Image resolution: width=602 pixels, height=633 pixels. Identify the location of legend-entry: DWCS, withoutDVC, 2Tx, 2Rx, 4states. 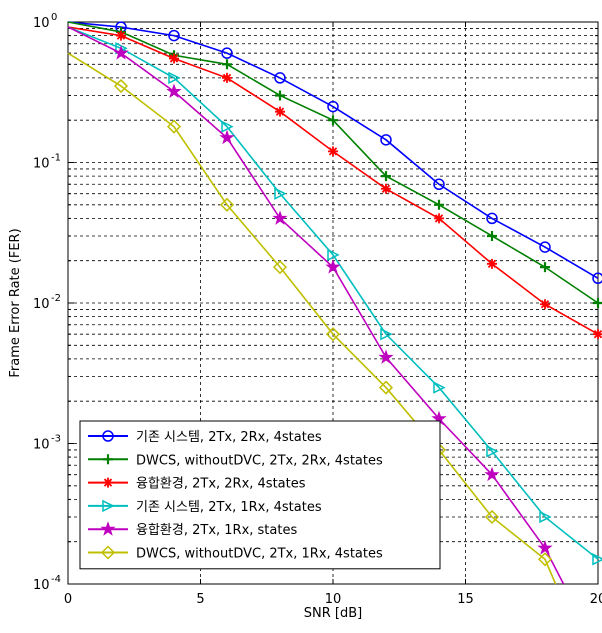
(235, 460).